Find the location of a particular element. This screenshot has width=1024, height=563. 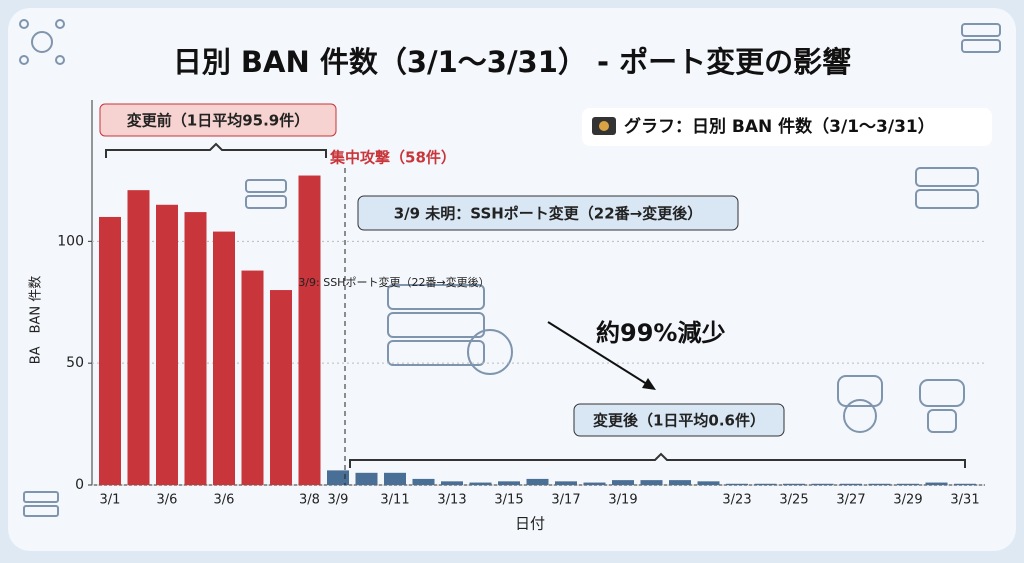

x-tick-label: 3/25 is located at coordinates (793, 500).